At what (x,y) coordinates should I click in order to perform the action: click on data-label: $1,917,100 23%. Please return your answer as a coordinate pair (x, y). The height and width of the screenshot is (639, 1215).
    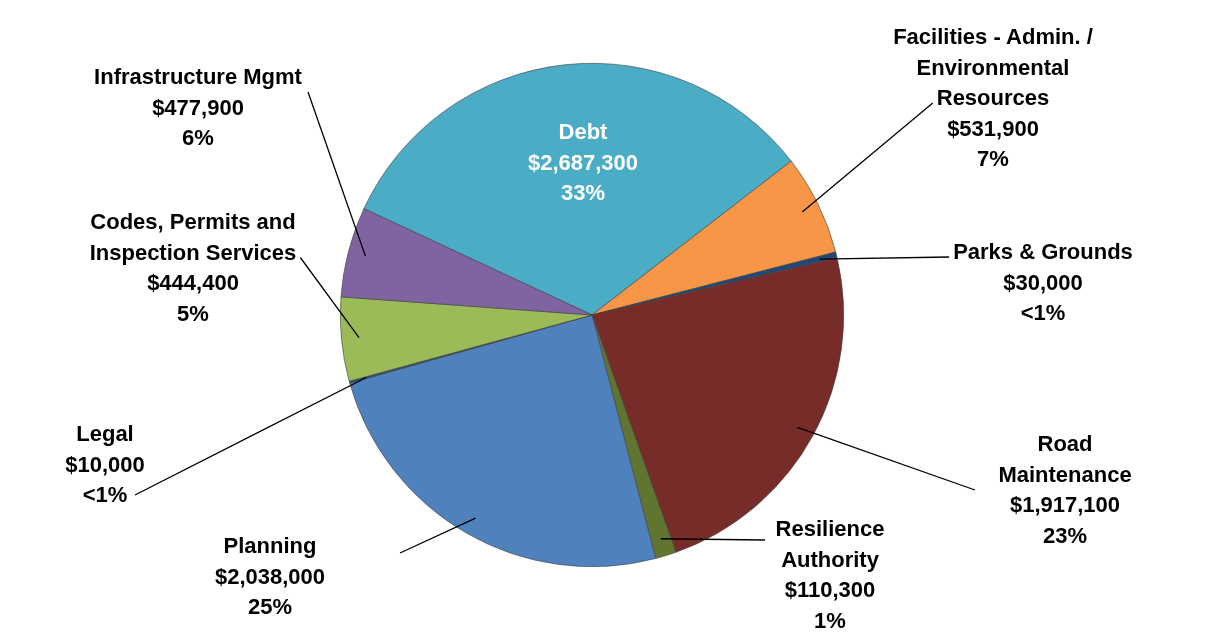
    Looking at the image, I should click on (1065, 520).